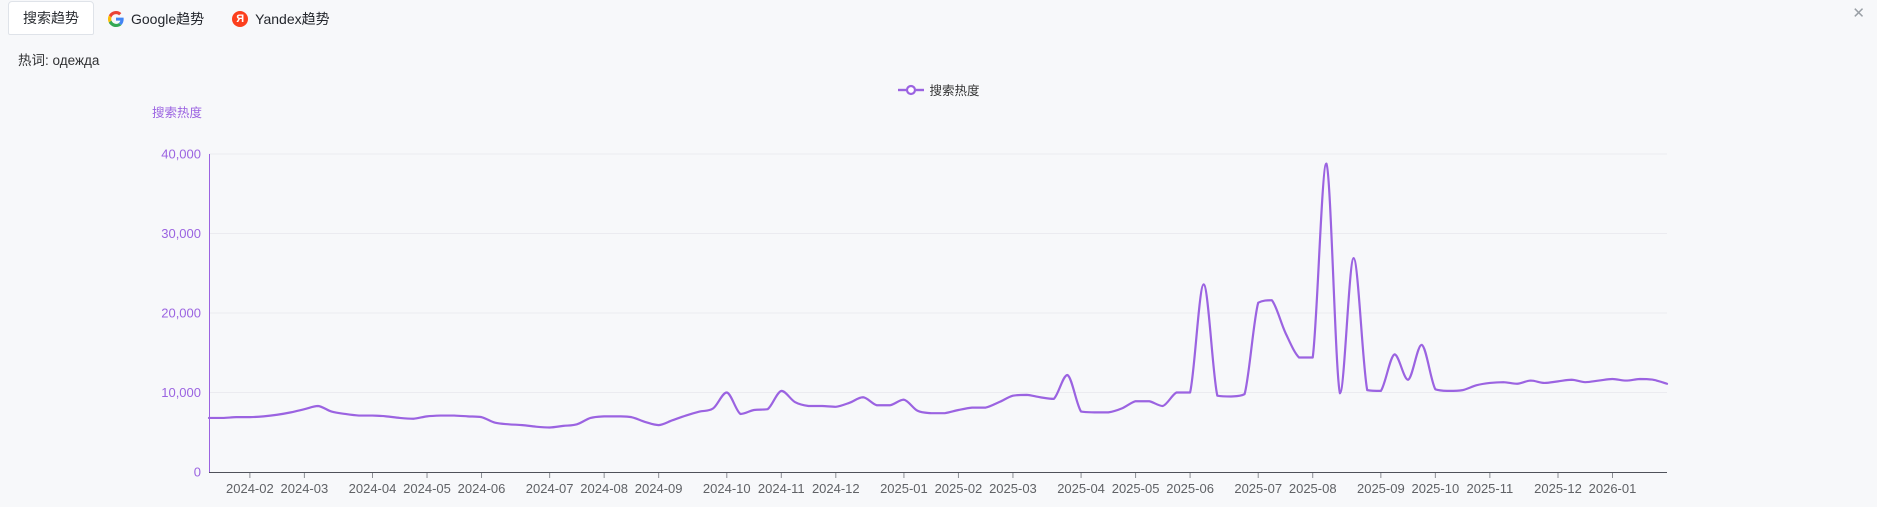 This screenshot has height=507, width=1877. What do you see at coordinates (1081, 488) in the screenshot?
I see `svg-text: 2025-04` at bounding box center [1081, 488].